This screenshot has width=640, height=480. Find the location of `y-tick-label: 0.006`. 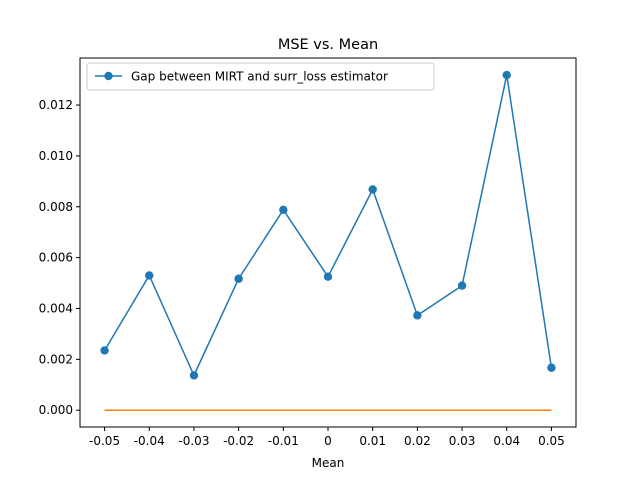

y-tick-label: 0.006 is located at coordinates (56, 258).